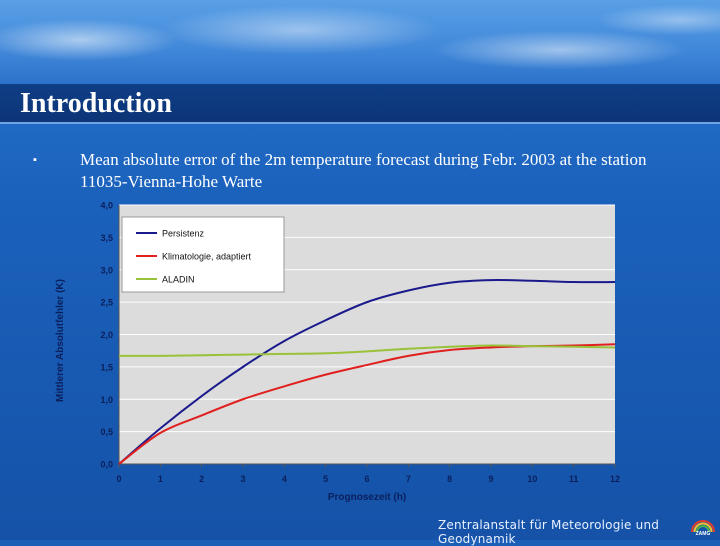 The image size is (720, 546). What do you see at coordinates (360, 104) in the screenshot?
I see `title-bar` at bounding box center [360, 104].